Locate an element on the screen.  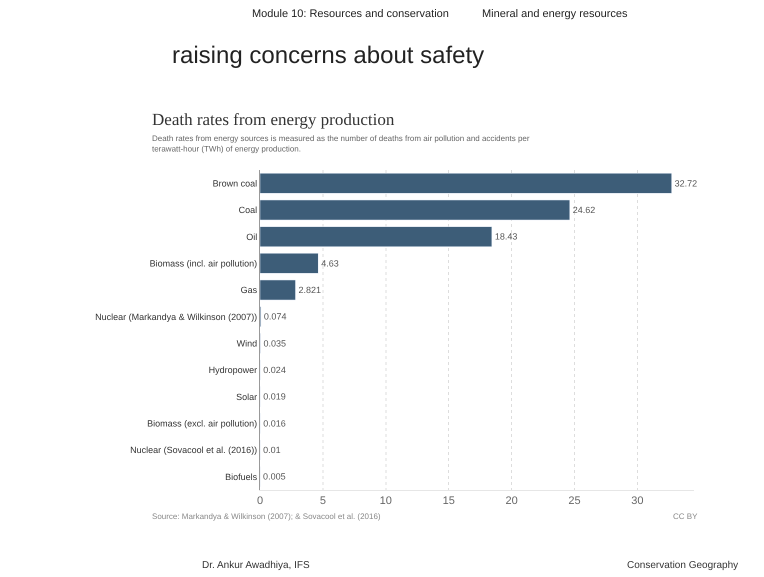
y-tick-label: Biofuels is located at coordinates (241, 477).